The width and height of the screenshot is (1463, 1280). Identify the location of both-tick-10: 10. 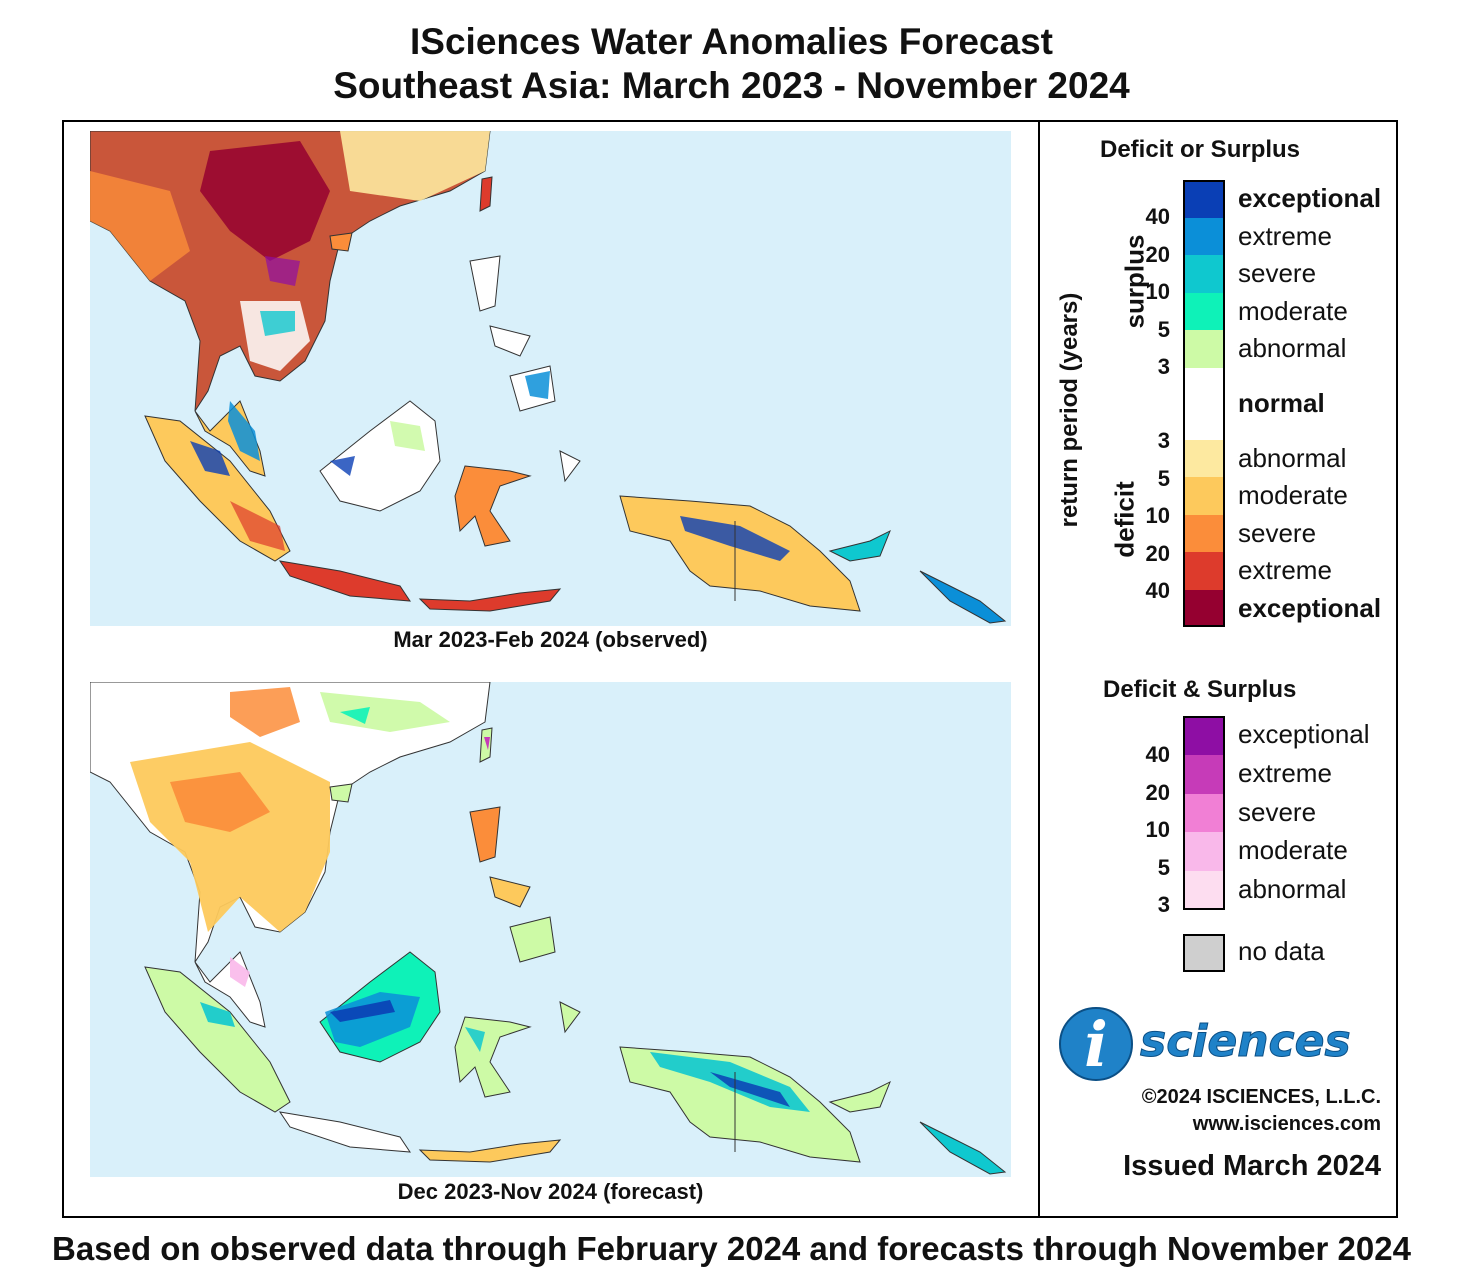
(1157, 829).